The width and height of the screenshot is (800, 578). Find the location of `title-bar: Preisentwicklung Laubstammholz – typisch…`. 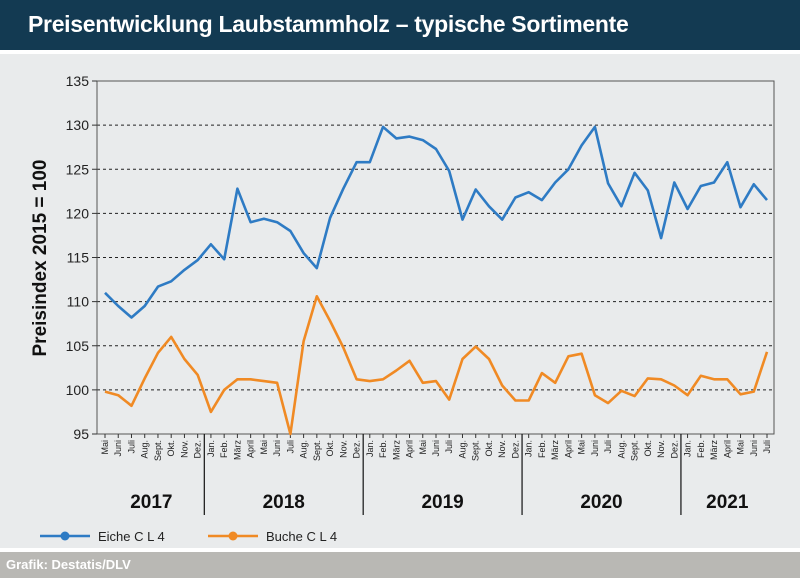

title-bar: Preisentwicklung Laubstammholz – typisch… is located at coordinates (400, 25).